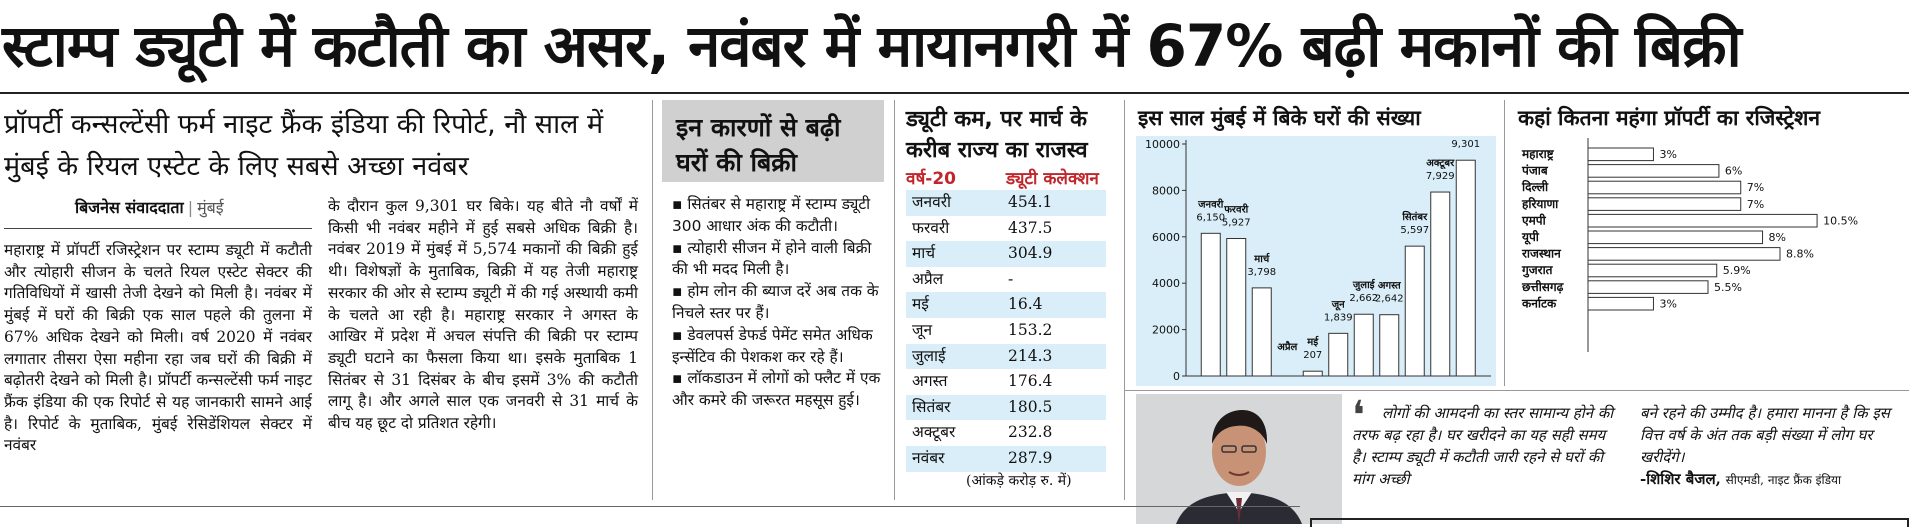 The height and width of the screenshot is (527, 1909). I want to click on duty-value: 16.4, so click(1025, 304).